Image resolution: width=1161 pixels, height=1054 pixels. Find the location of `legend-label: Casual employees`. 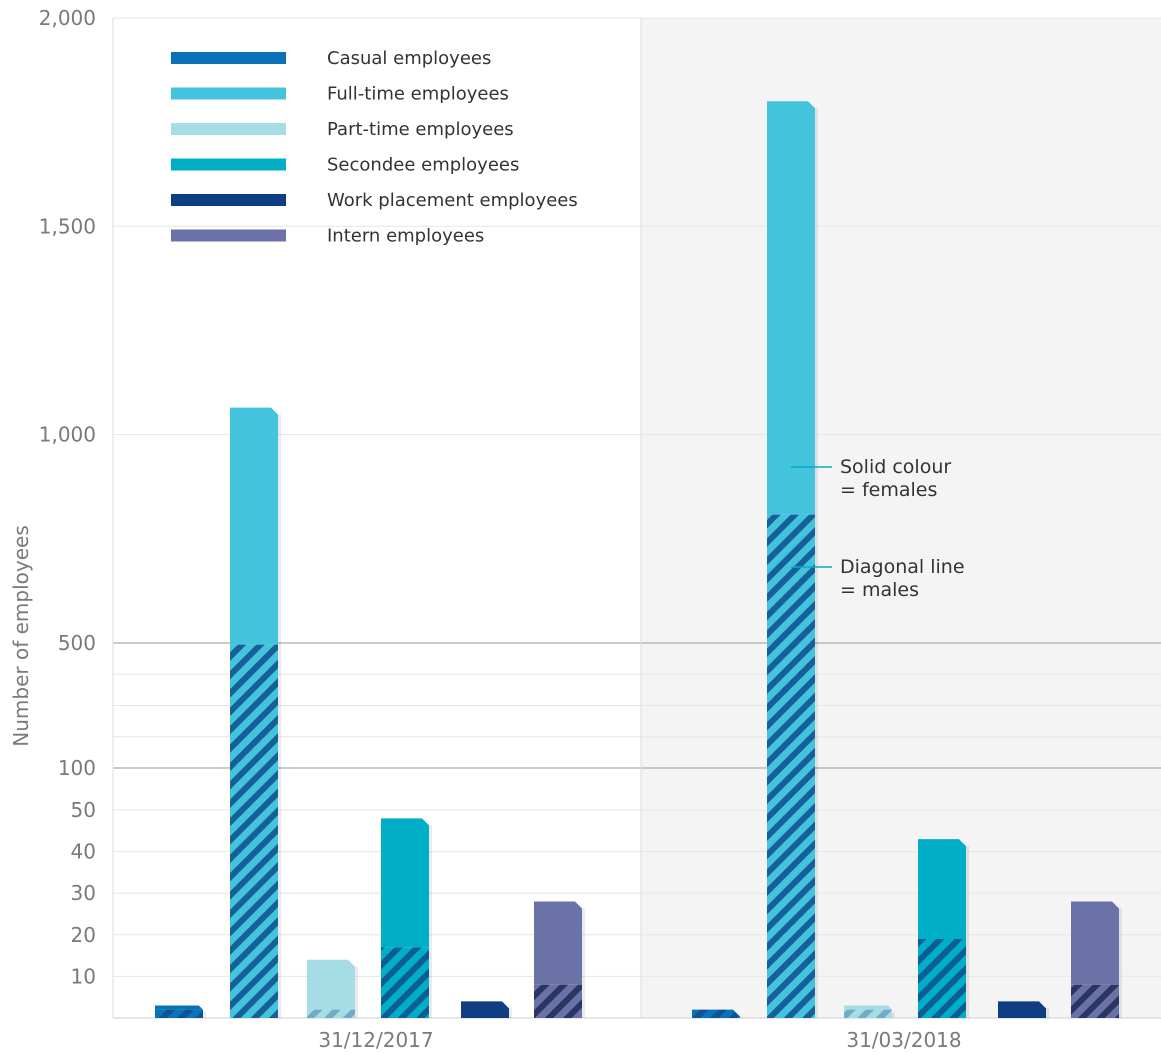

legend-label: Casual employees is located at coordinates (409, 58).